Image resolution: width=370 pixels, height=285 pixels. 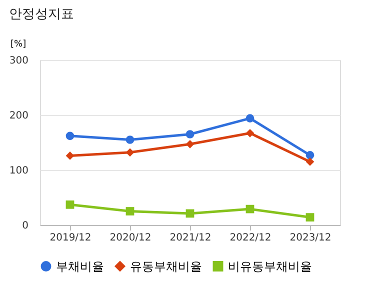 What do you see at coordinates (41, 14) in the screenshot?
I see `chart-title: 안정성지표` at bounding box center [41, 14].